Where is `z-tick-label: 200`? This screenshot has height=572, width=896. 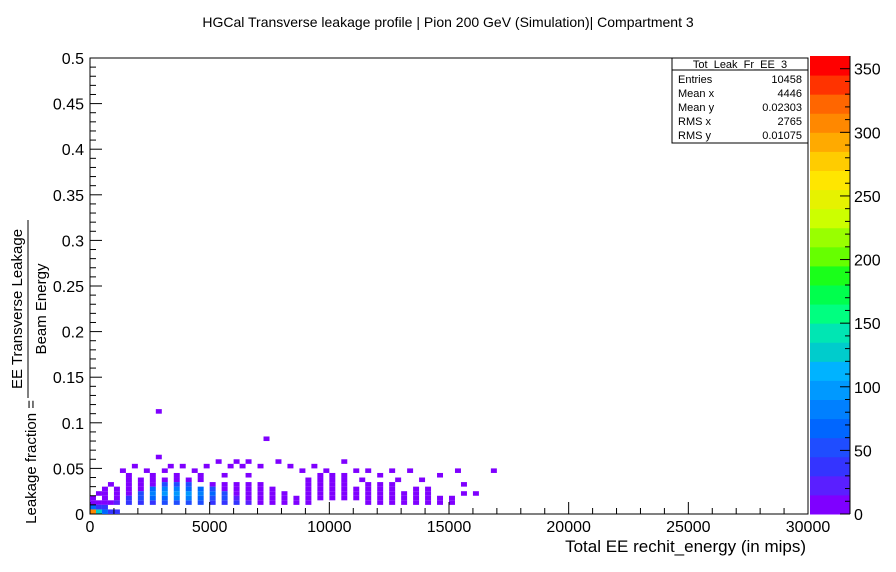
z-tick-label: 200 is located at coordinates (867, 261).